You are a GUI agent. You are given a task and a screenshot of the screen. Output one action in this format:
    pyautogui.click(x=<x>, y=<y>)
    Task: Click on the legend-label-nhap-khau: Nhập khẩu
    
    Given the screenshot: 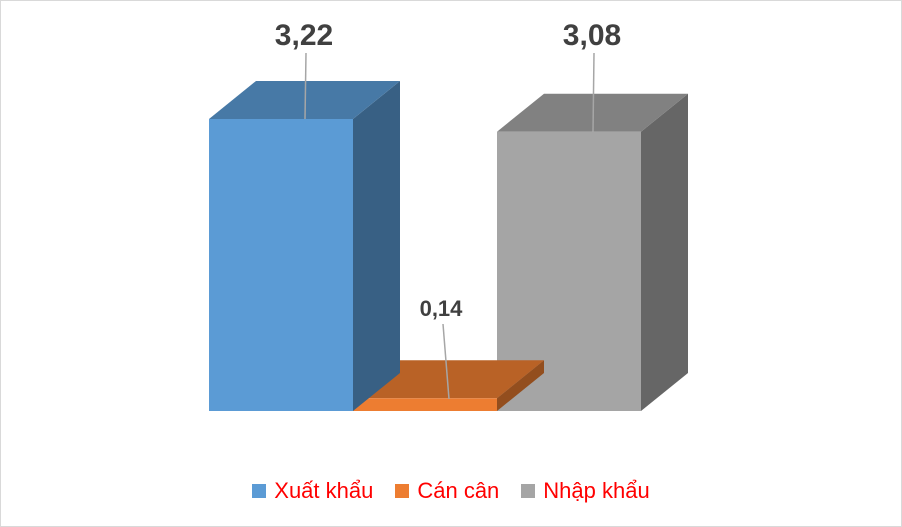 What is the action you would take?
    pyautogui.click(x=596, y=490)
    